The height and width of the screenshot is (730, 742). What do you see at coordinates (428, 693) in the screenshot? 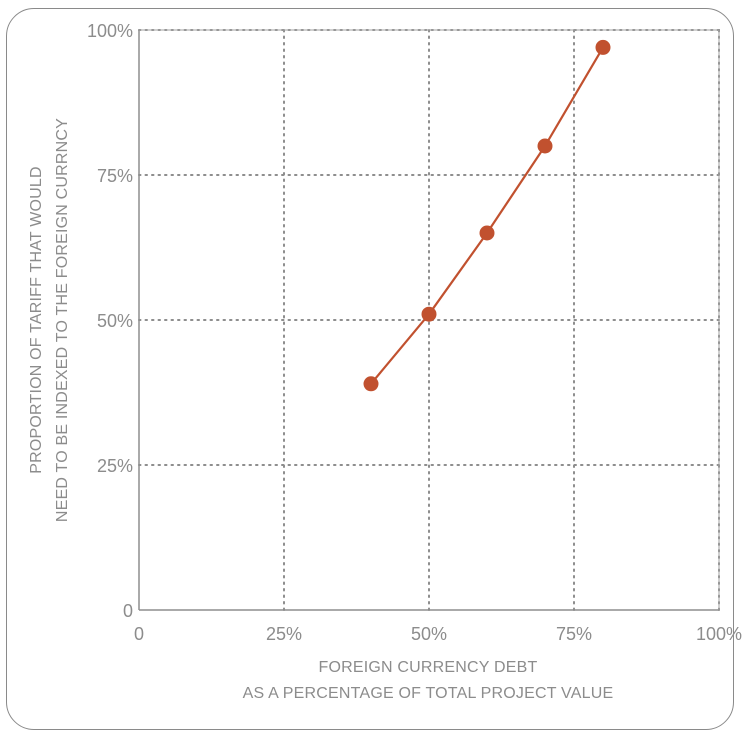
I see `x-axis-title-line-2: AS A PERCENTAGE OF TOTAL PROJECT VALUE` at bounding box center [428, 693].